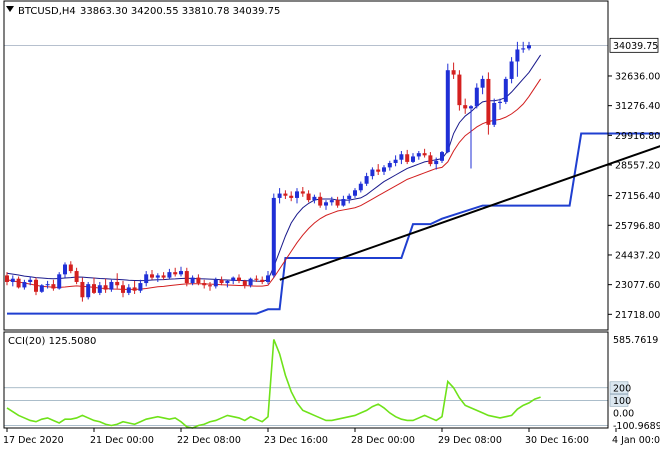  Describe the element at coordinates (635, 46) in the screenshot. I see `current-price-label: 34039.75` at that location.